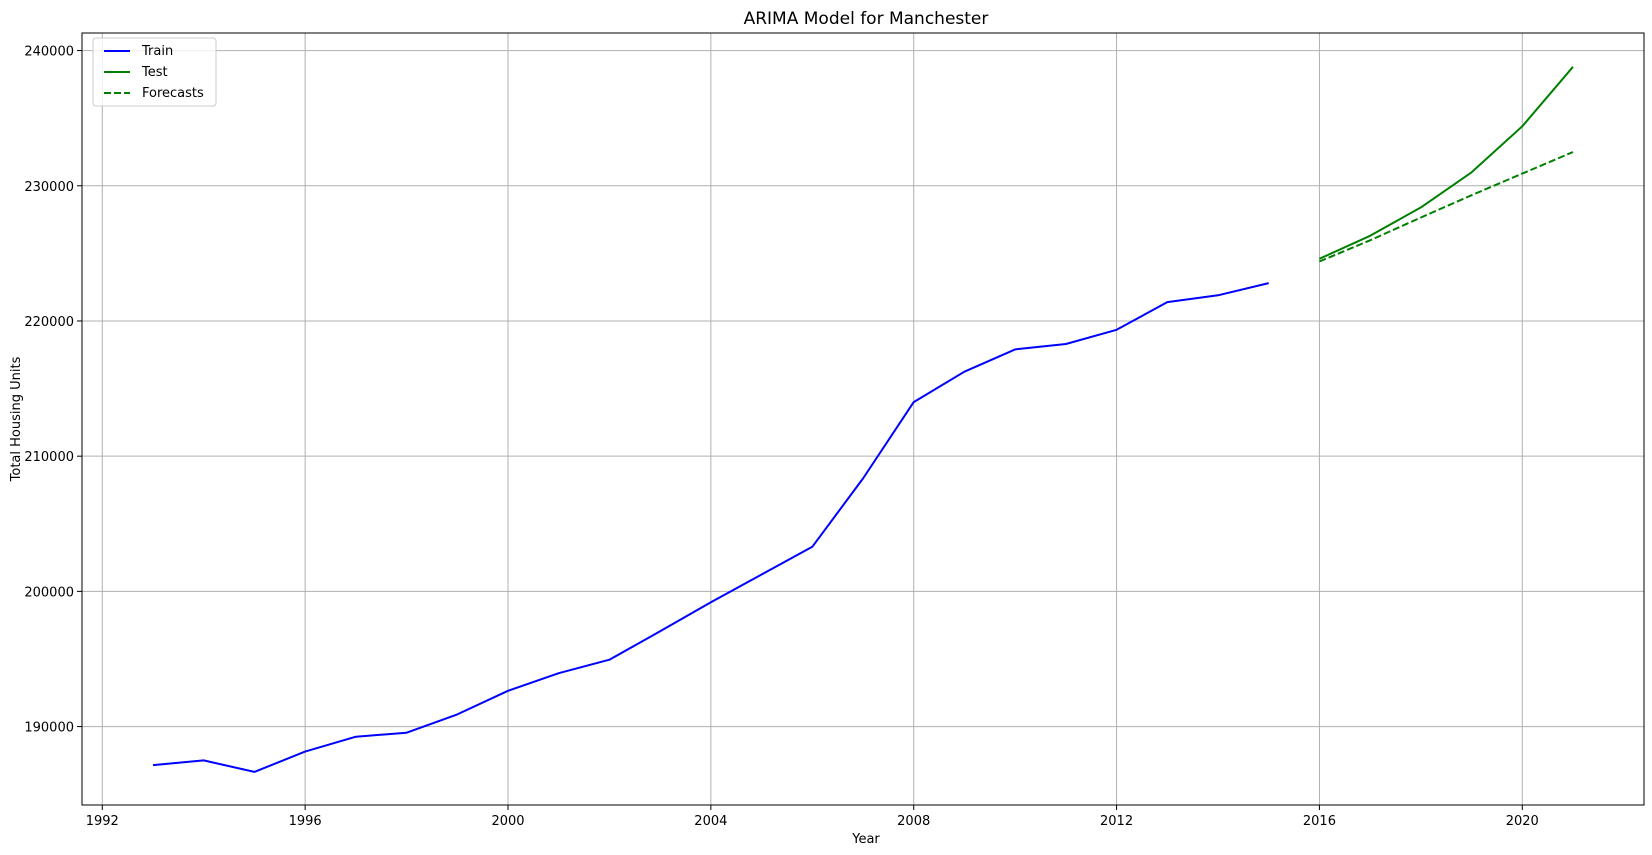 The width and height of the screenshot is (1652, 855). I want to click on chart-title: ARIMA Model for Manchester, so click(866, 19).